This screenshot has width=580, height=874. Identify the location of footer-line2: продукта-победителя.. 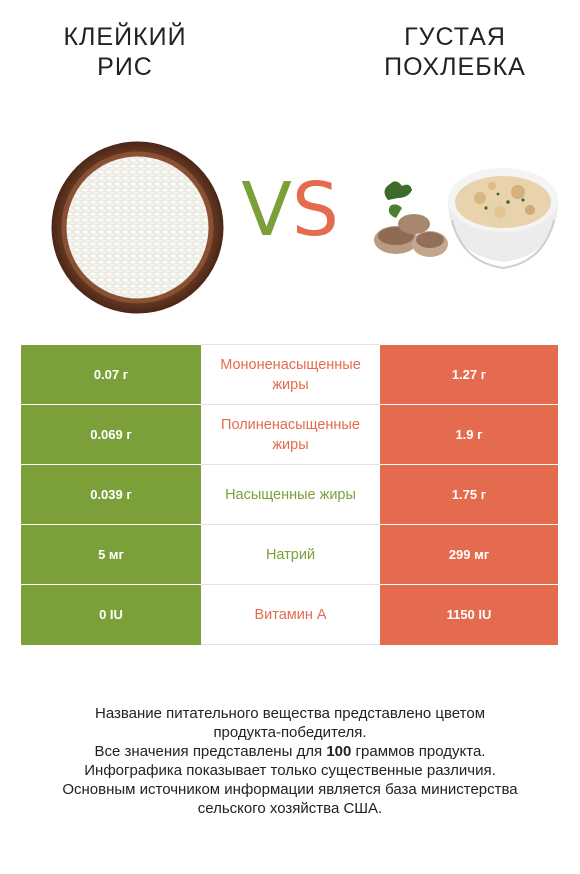
(290, 732).